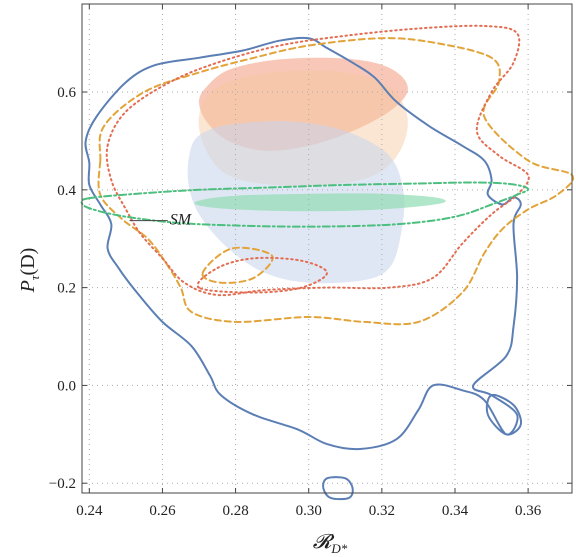  I want to click on x-tick-label-5: 0.32, so click(382, 511).